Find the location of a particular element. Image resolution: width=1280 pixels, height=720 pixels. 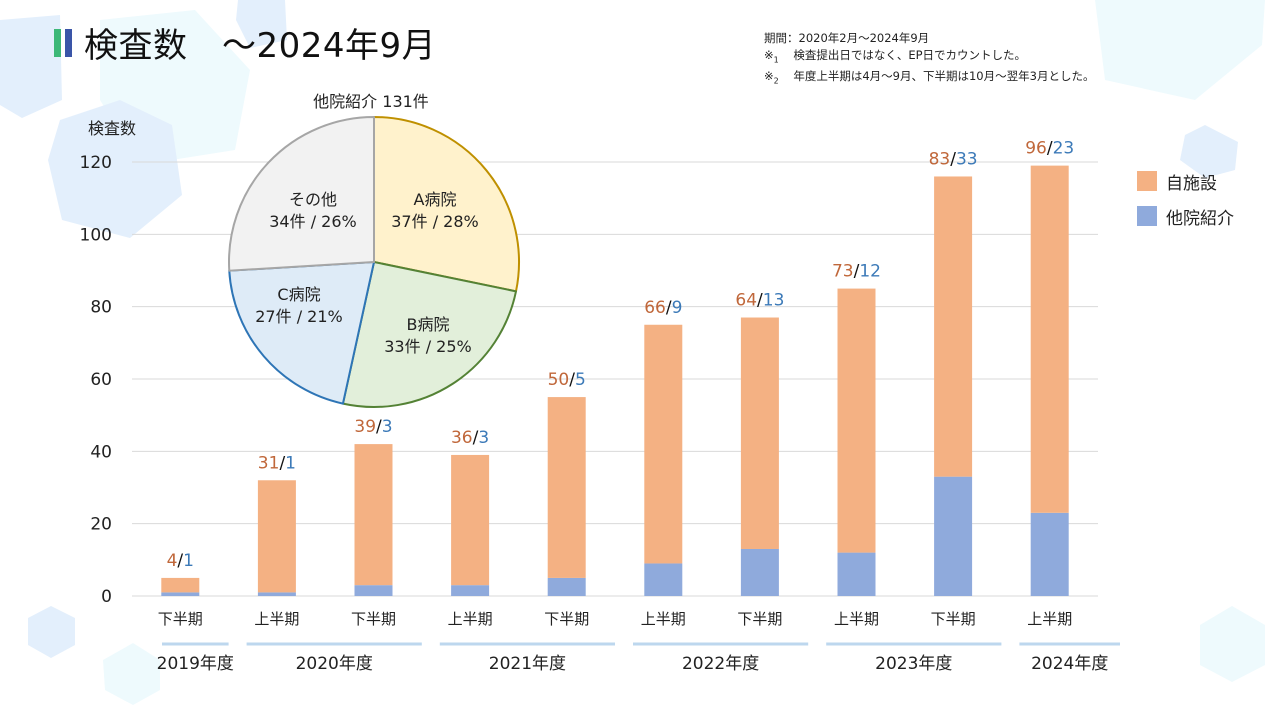

bar-data-label: 31/1 is located at coordinates (277, 463).